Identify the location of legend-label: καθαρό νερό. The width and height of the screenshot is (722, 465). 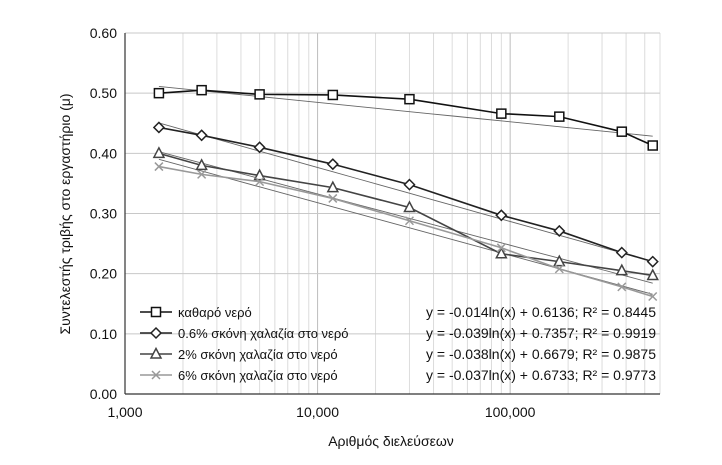
(215, 312).